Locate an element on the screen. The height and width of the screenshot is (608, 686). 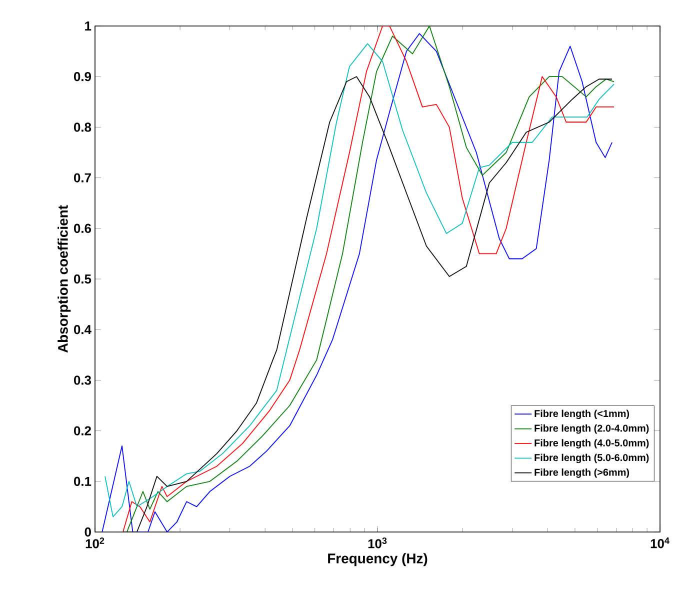
legend-label: Fibre length (5.0-6.0mm) is located at coordinates (591, 459).